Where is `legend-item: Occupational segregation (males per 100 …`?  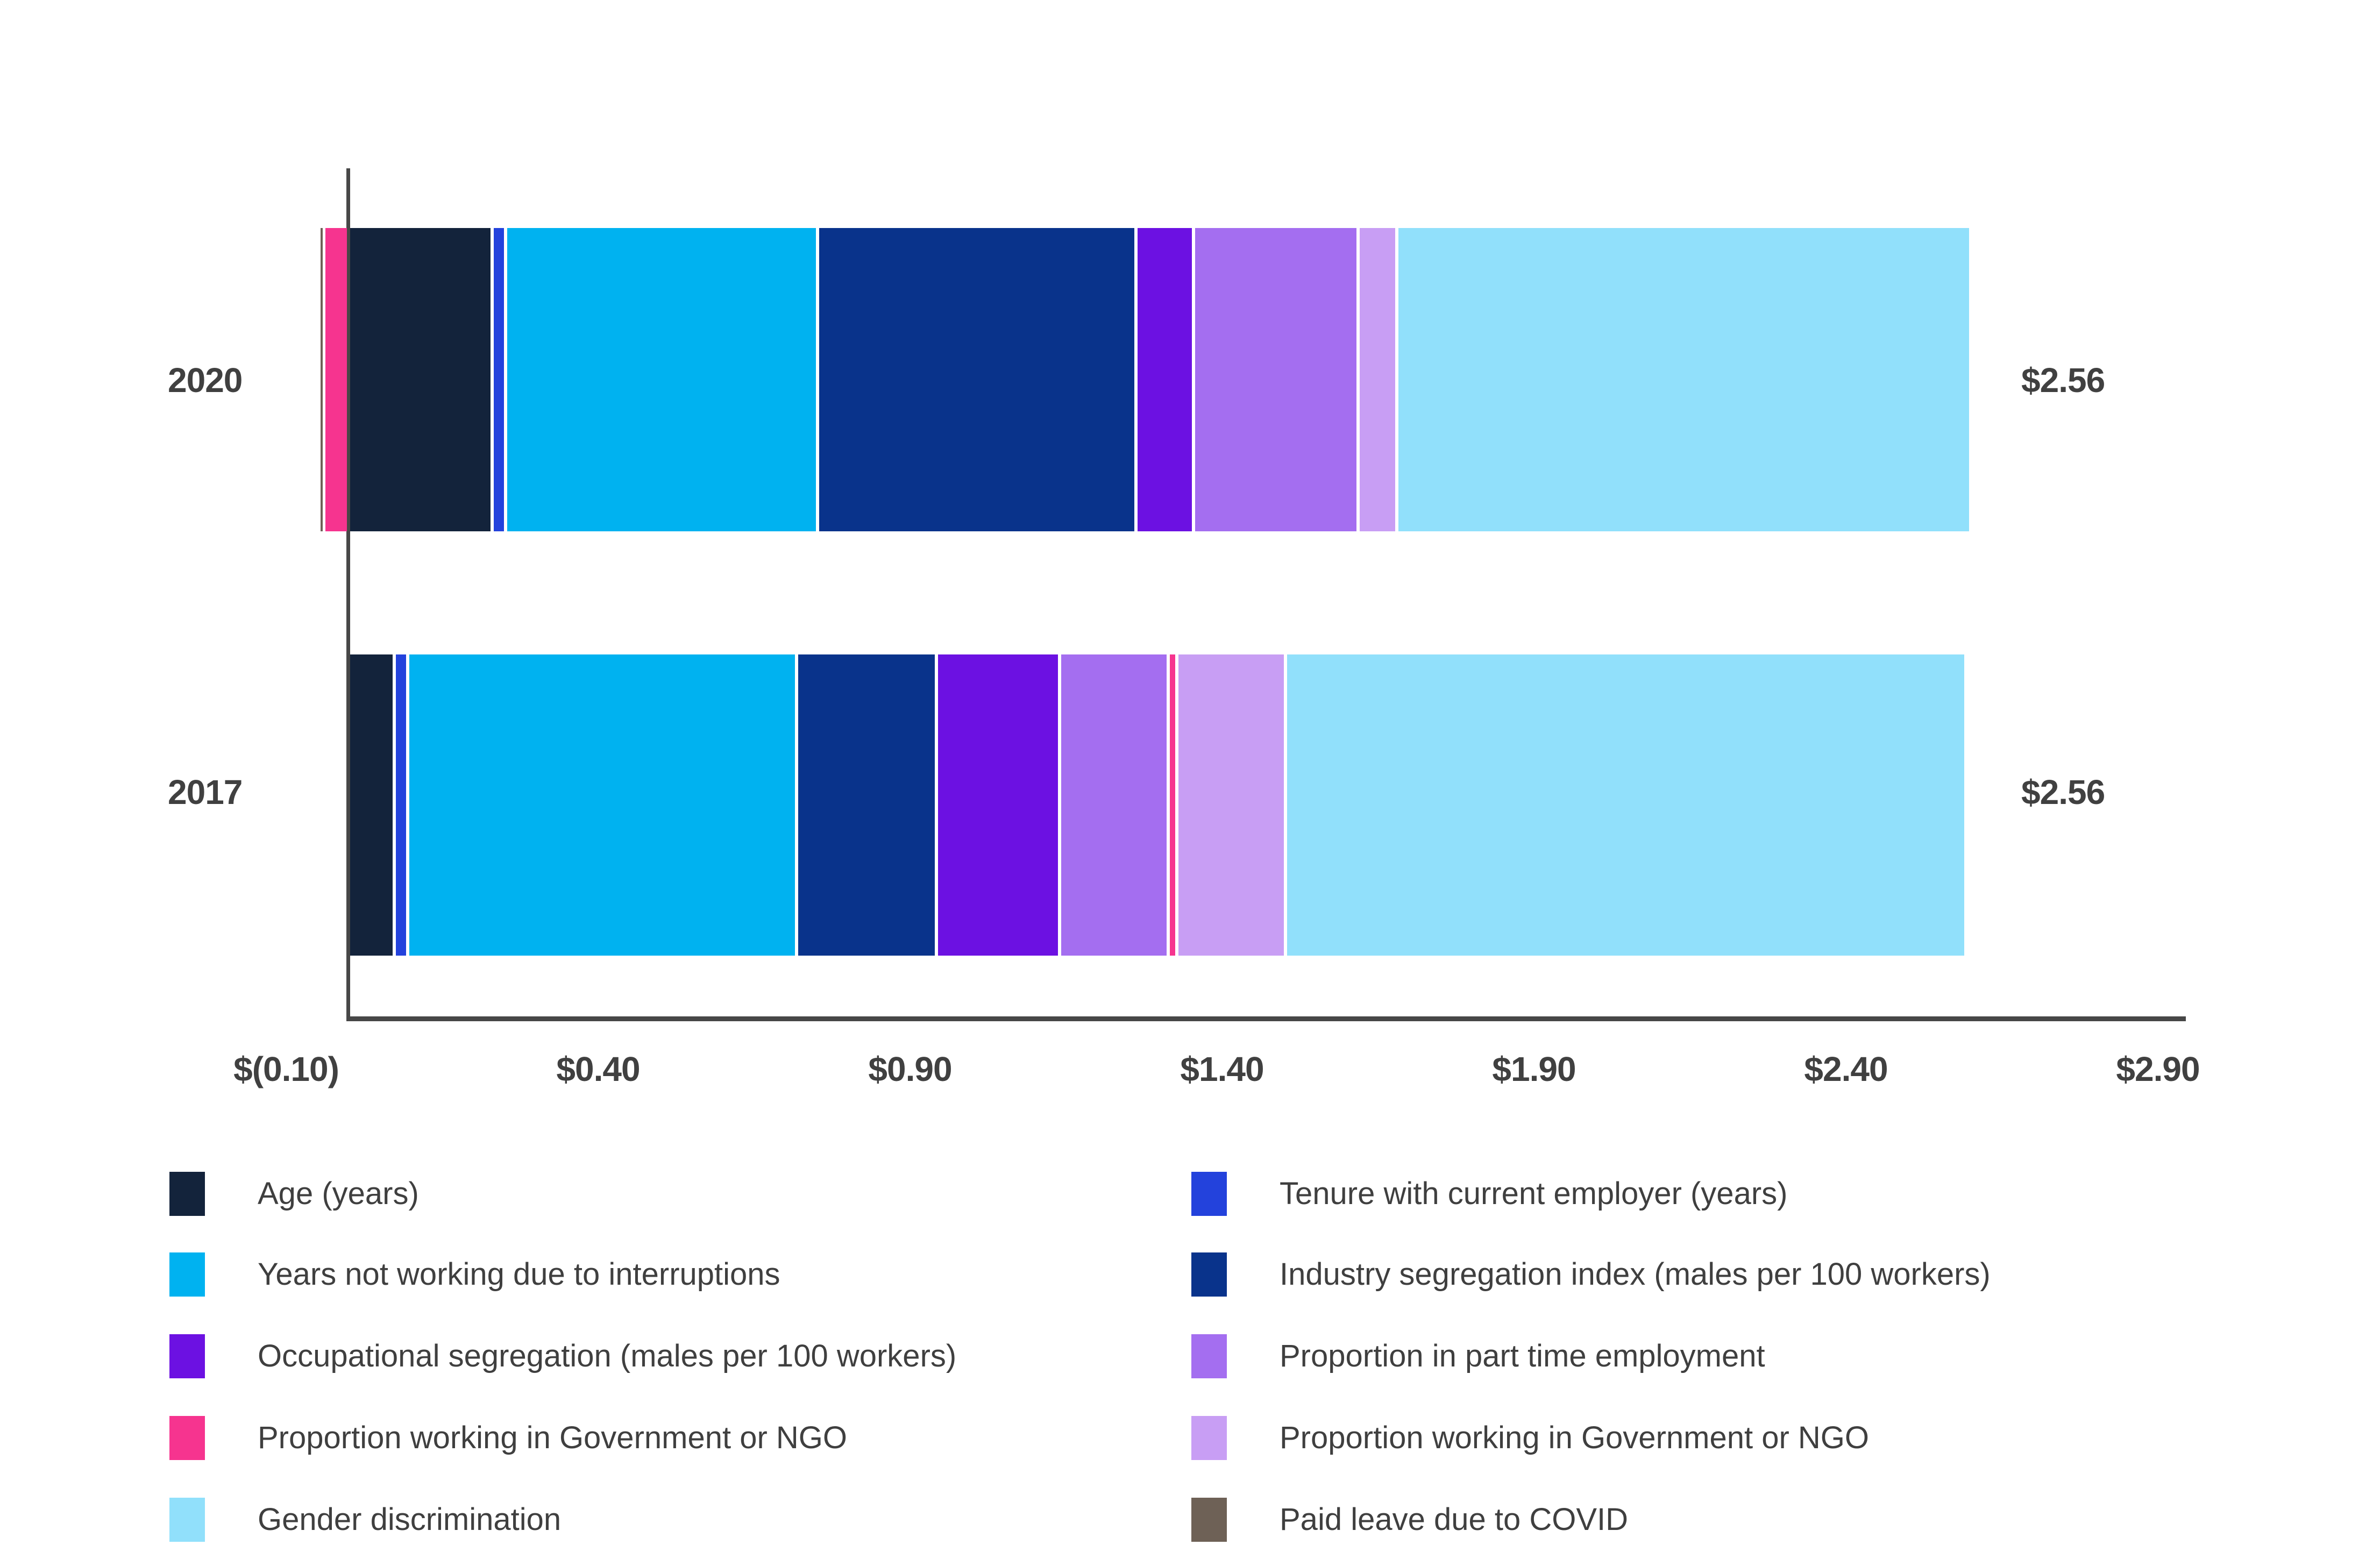
legend-item: Occupational segregation (males per 100 … is located at coordinates (562, 1356).